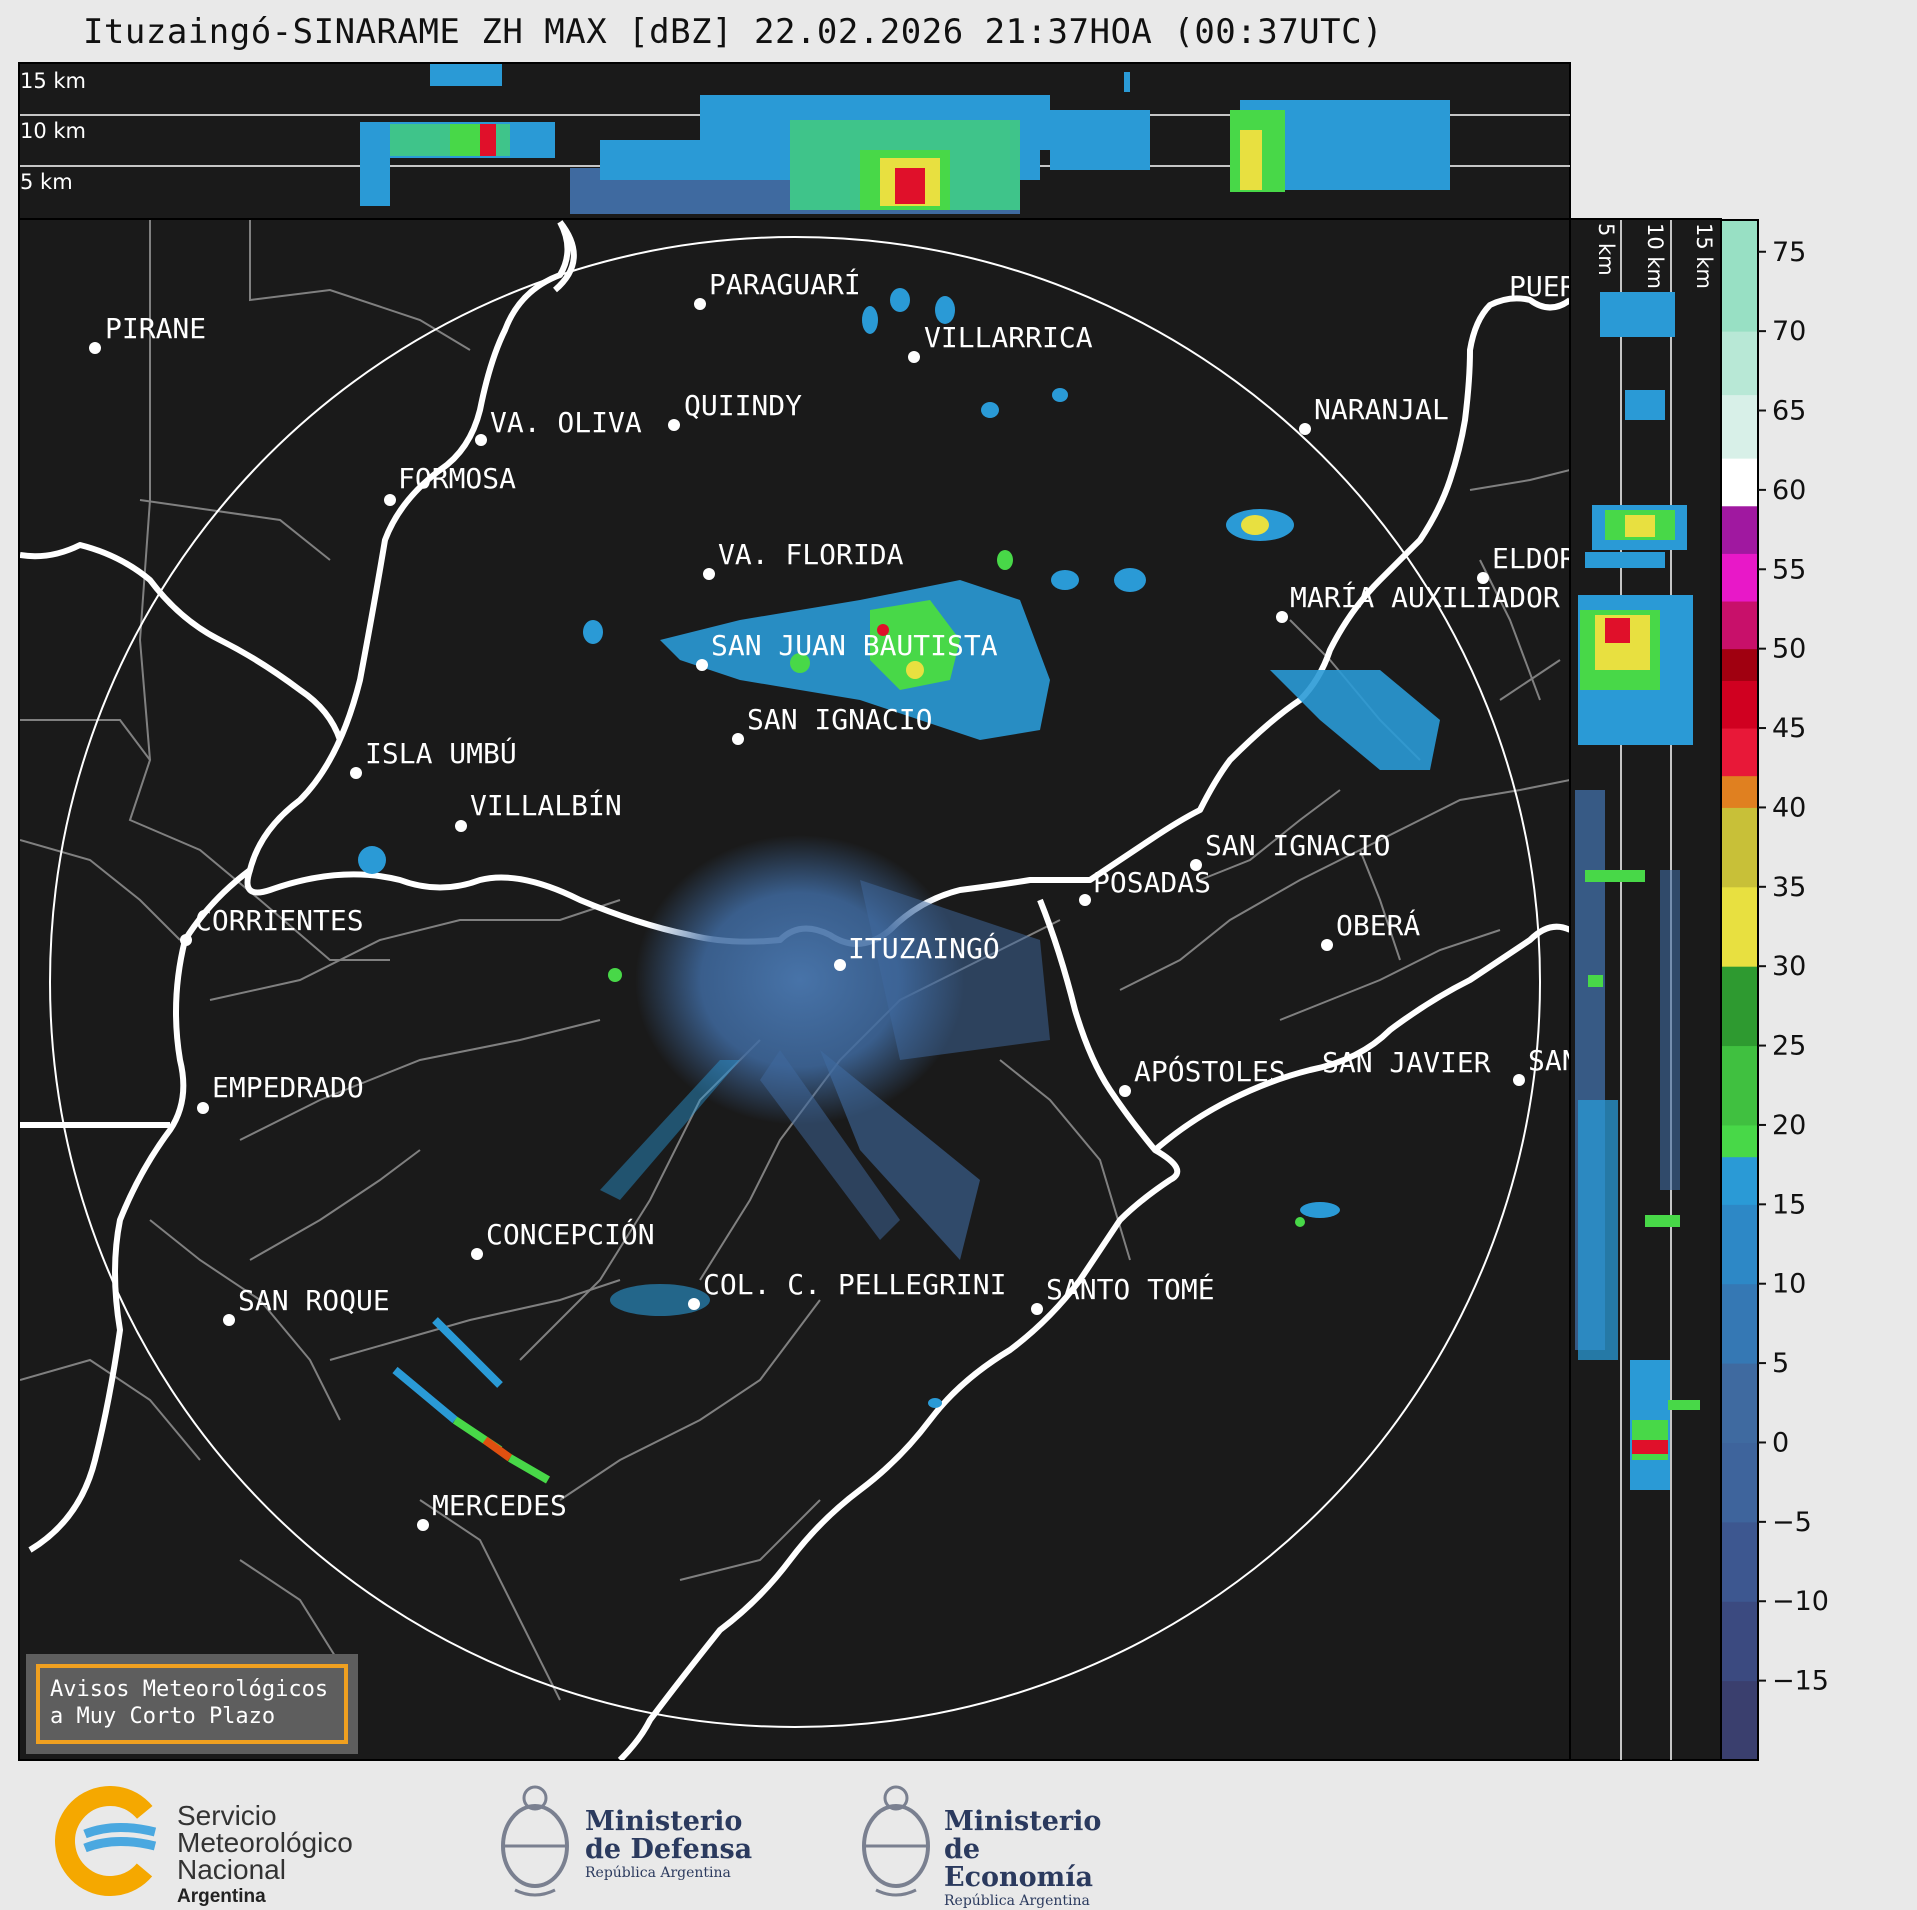 The height and width of the screenshot is (1910, 1917). I want to click on colorbar-tick-label: −5, so click(1792, 1522).